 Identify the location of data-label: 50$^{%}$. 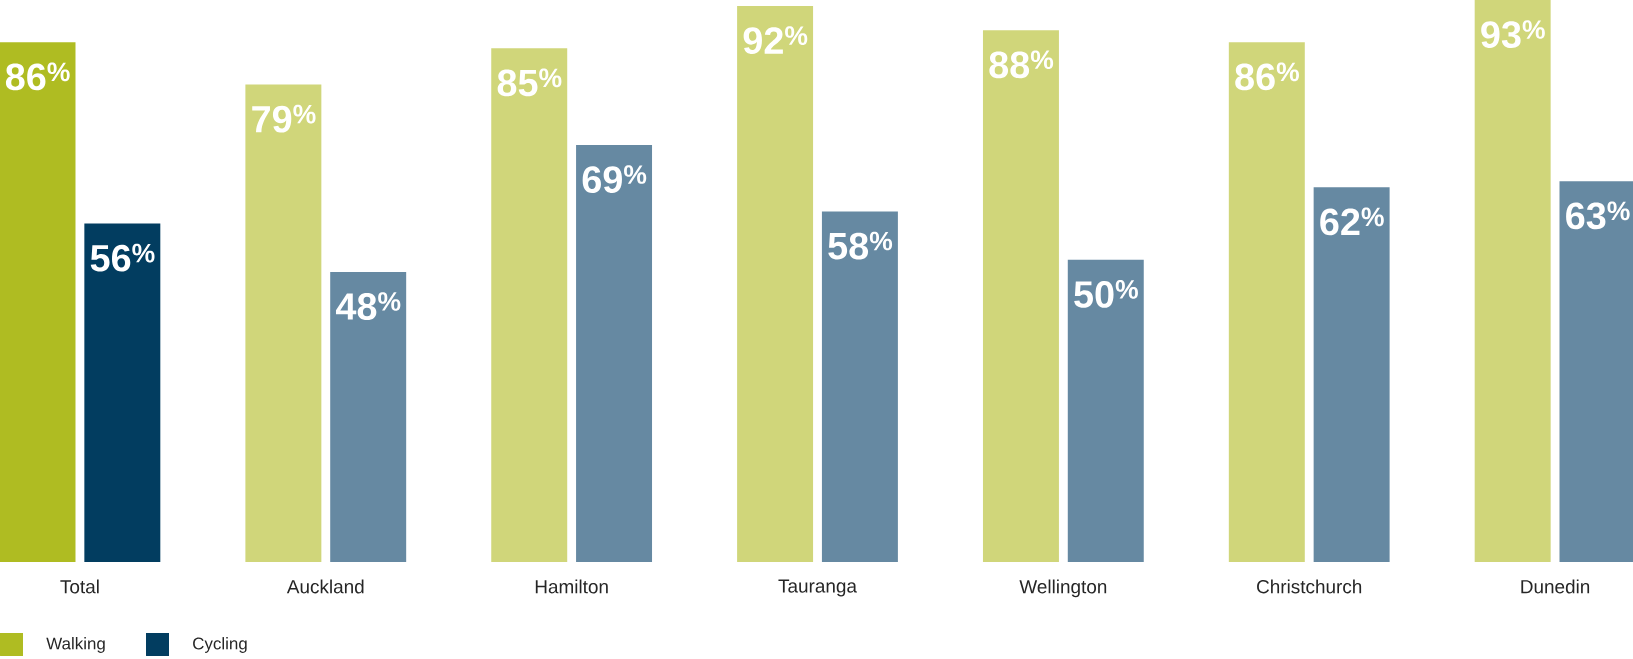
(1106, 294).